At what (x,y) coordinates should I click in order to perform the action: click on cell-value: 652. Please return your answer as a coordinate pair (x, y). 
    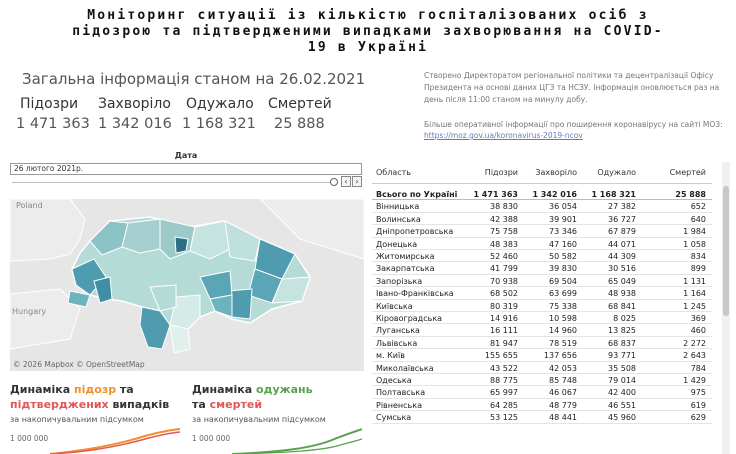
    Looking at the image, I should click on (698, 207).